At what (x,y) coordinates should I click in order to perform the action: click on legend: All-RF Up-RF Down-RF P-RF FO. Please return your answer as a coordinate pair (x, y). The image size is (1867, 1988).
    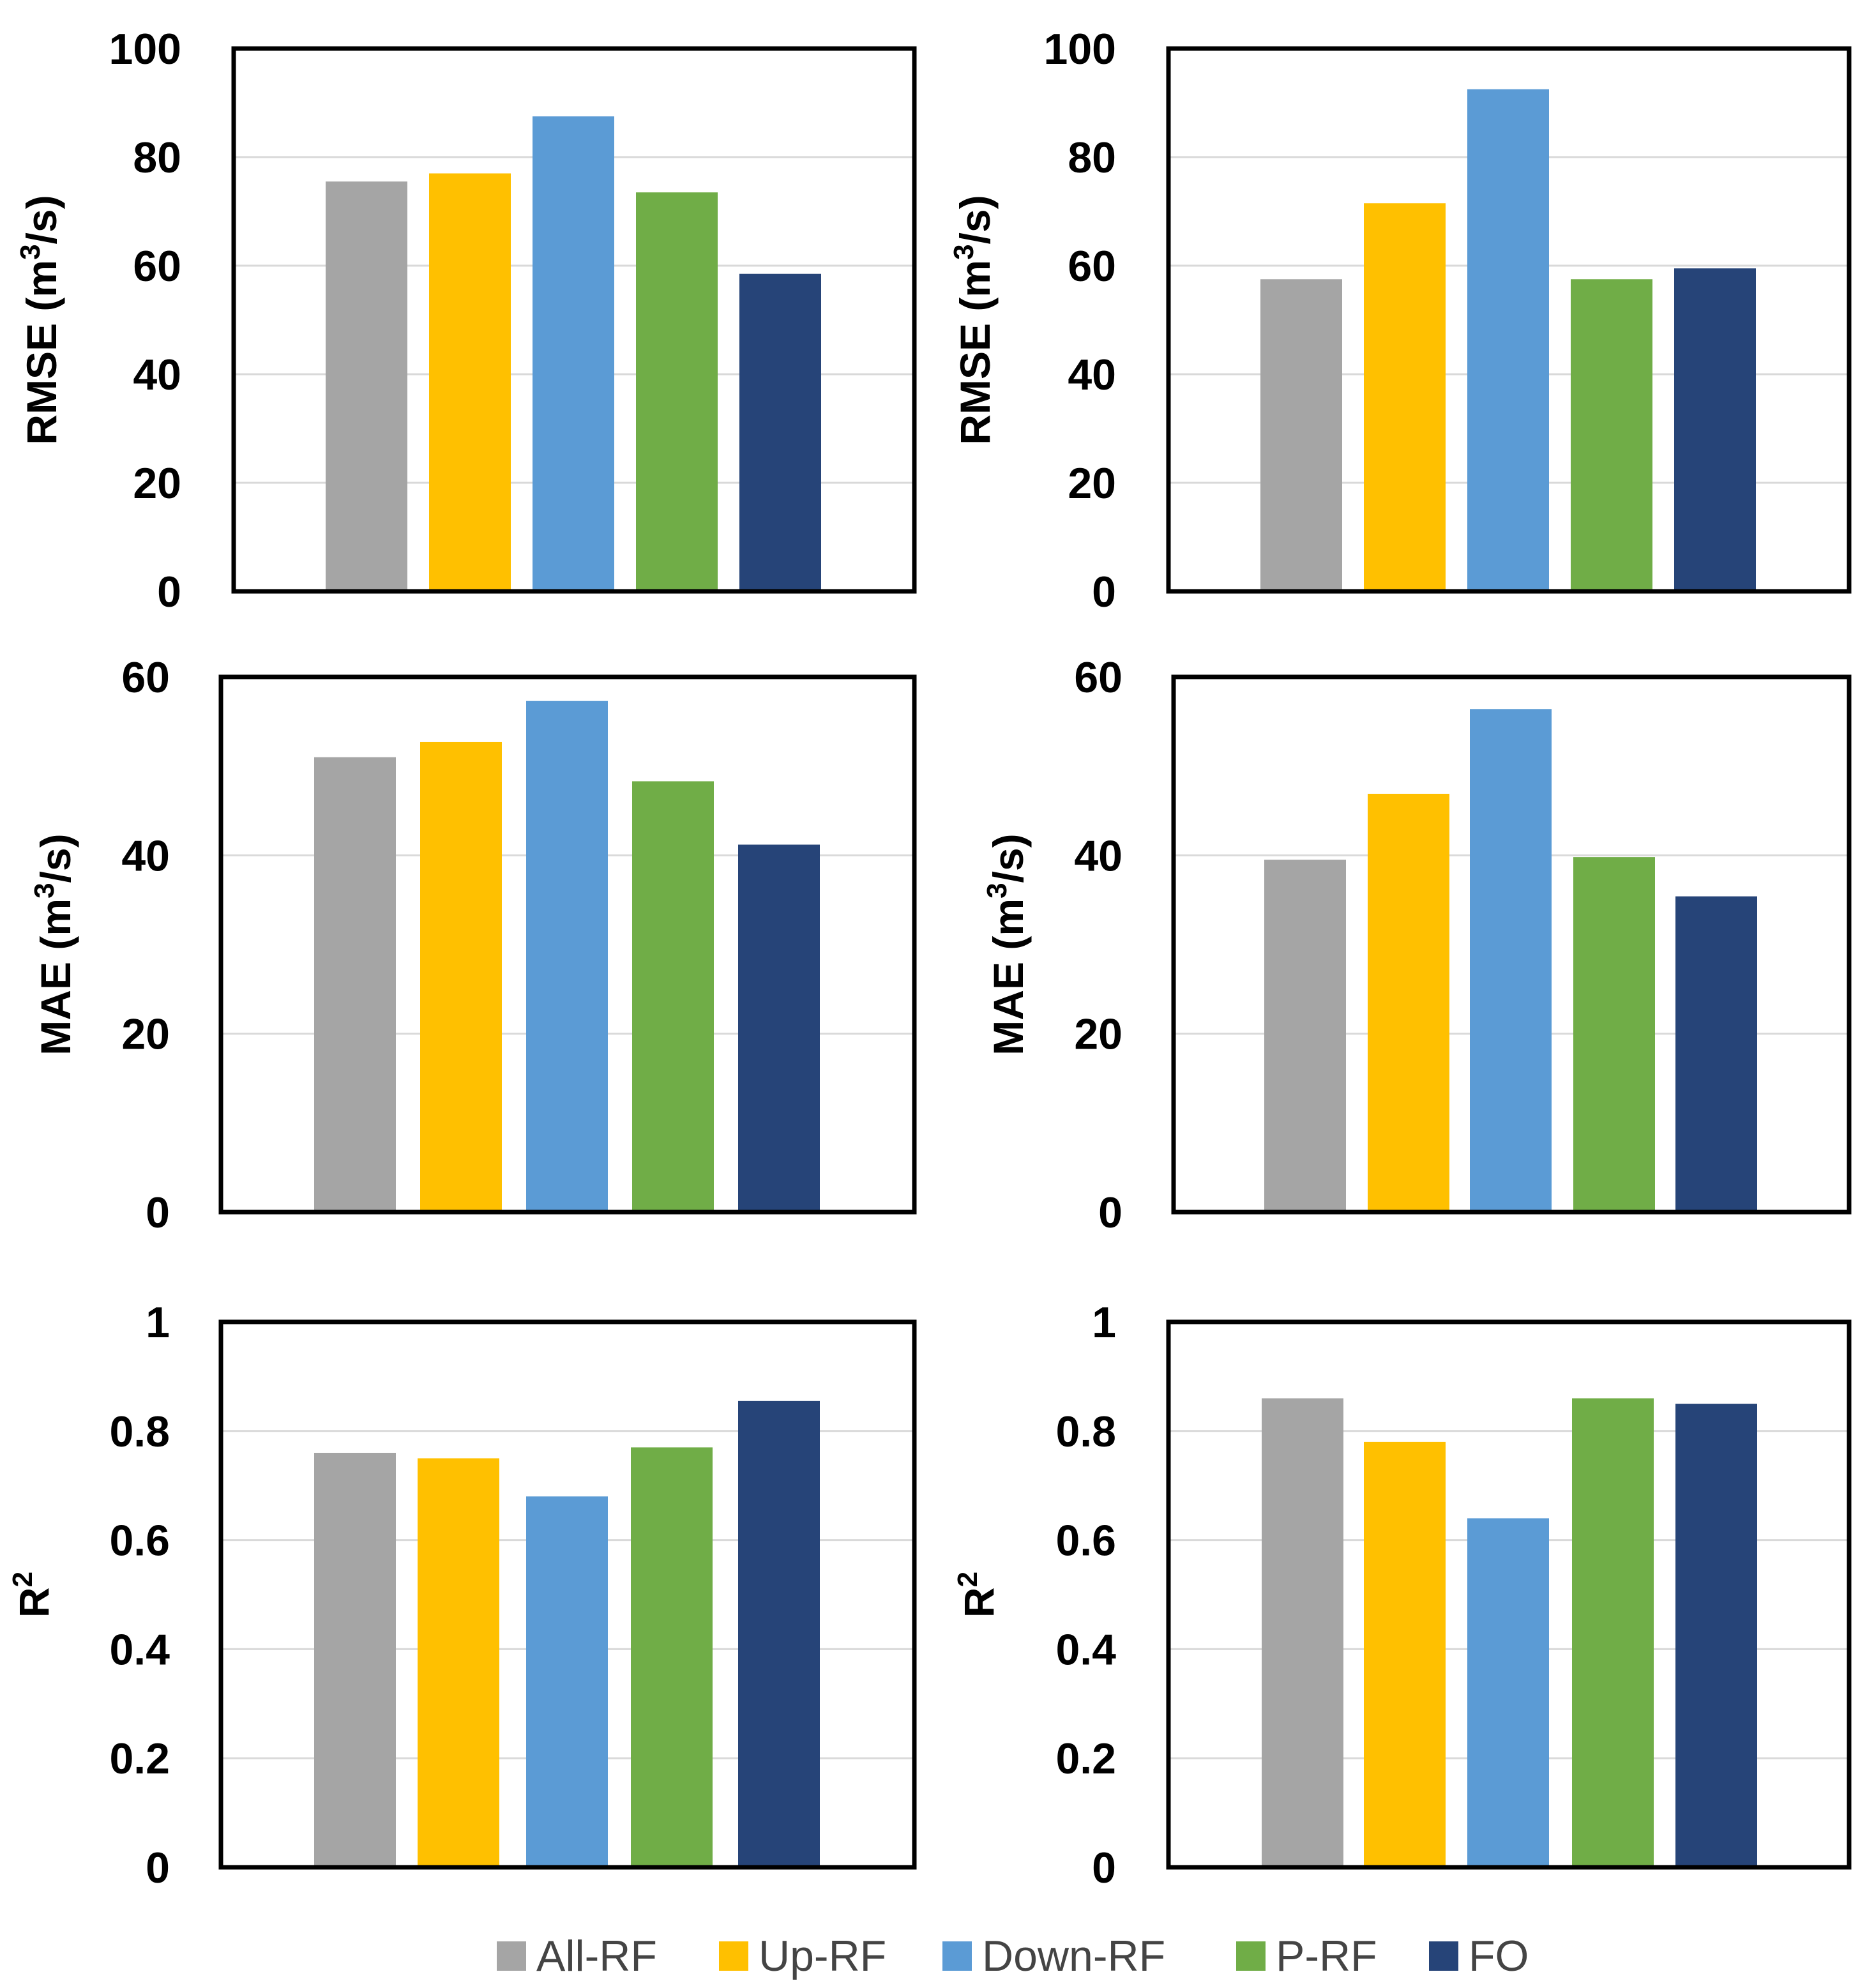
    Looking at the image, I should click on (1013, 1956).